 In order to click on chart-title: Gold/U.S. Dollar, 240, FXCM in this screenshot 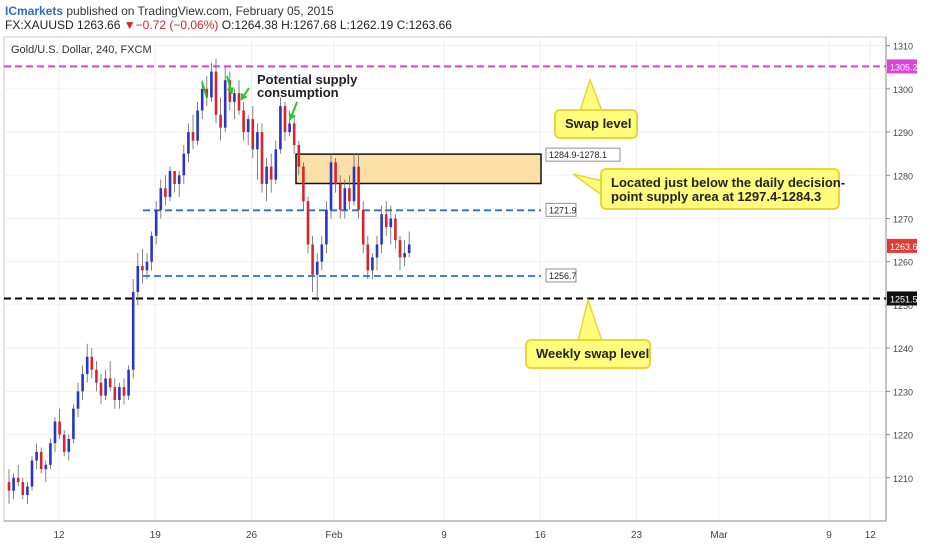, I will do `click(81, 50)`.